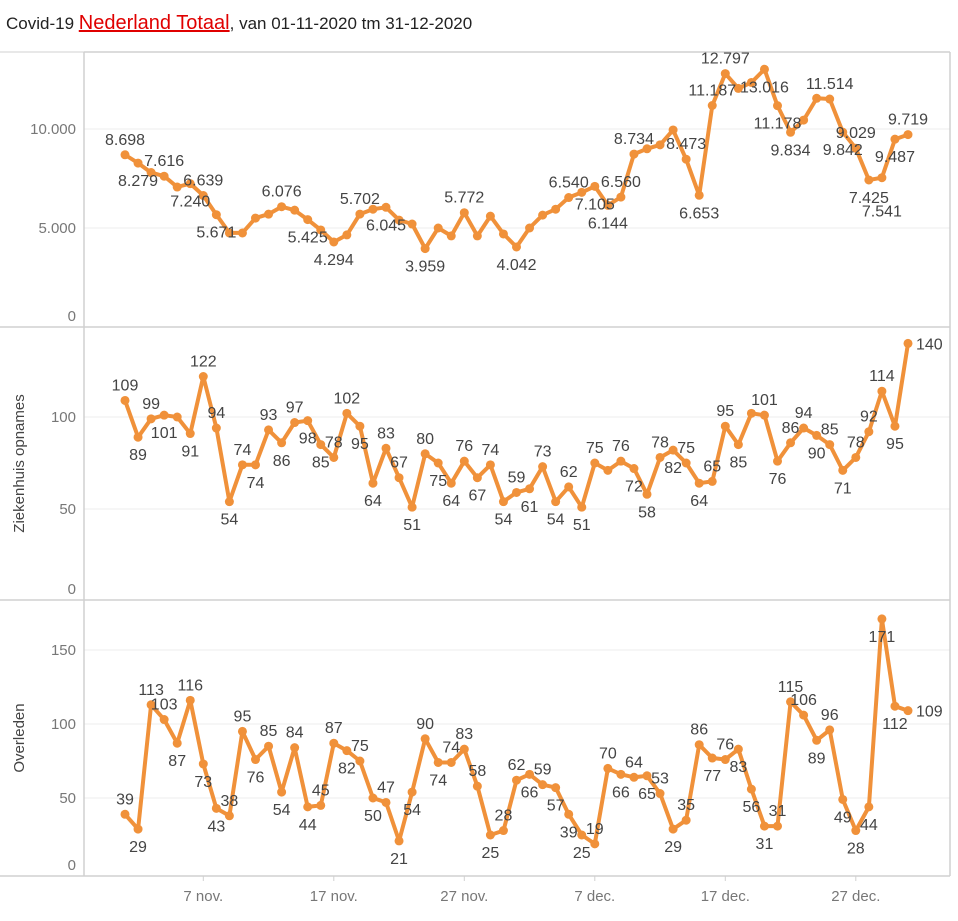 The image size is (958, 921). I want to click on data-label: 6.639, so click(203, 181).